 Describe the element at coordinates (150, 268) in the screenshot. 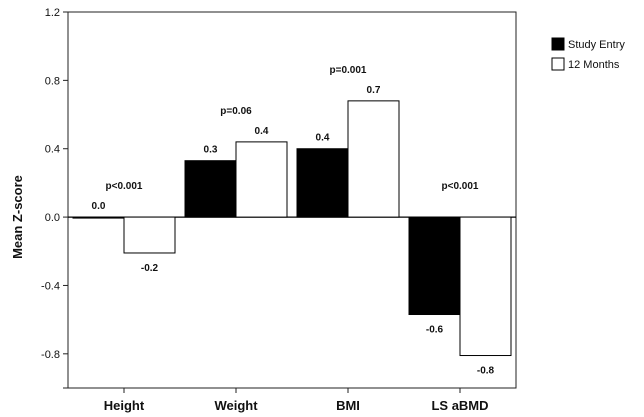

I see `data-label: -0.2` at that location.